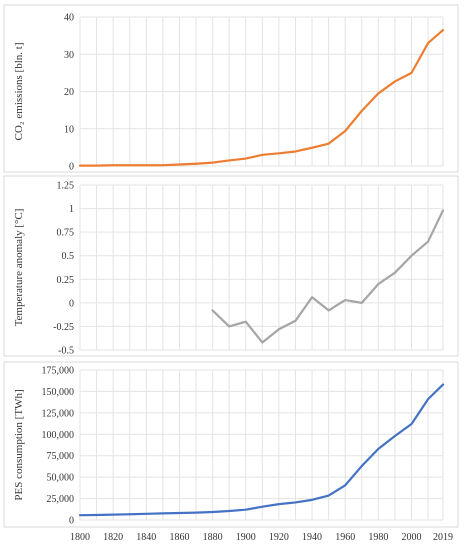  Describe the element at coordinates (58, 371) in the screenshot. I see `pes-y-tick-label: 175,000` at that location.